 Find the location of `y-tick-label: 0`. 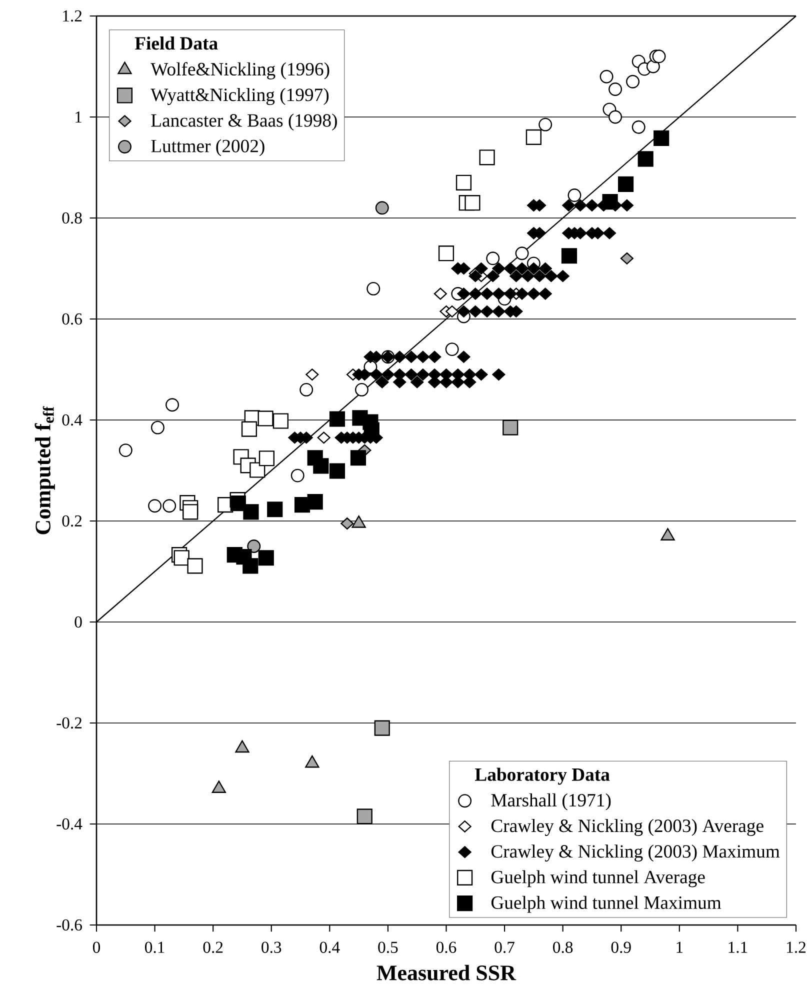

y-tick-label: 0 is located at coordinates (78, 622).